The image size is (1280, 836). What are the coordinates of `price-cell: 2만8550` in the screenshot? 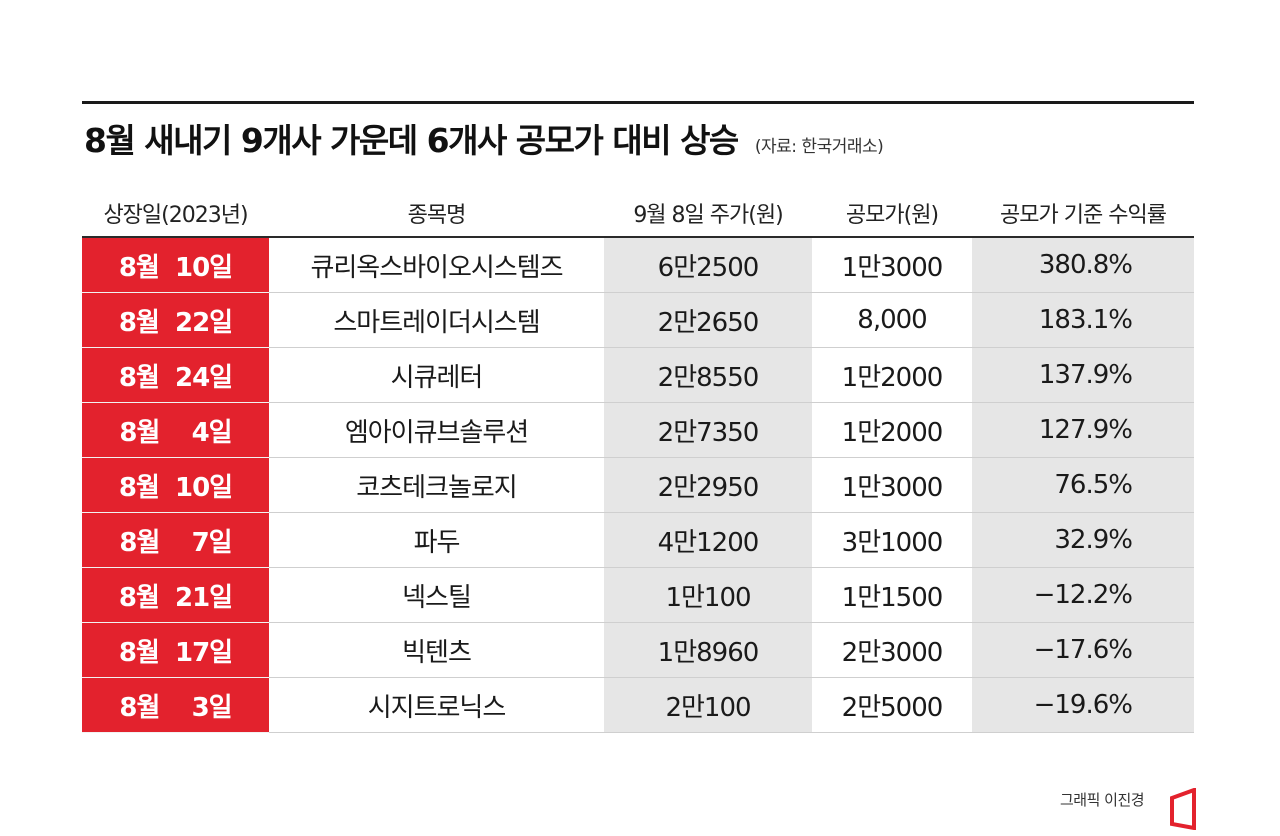 It's located at (708, 375).